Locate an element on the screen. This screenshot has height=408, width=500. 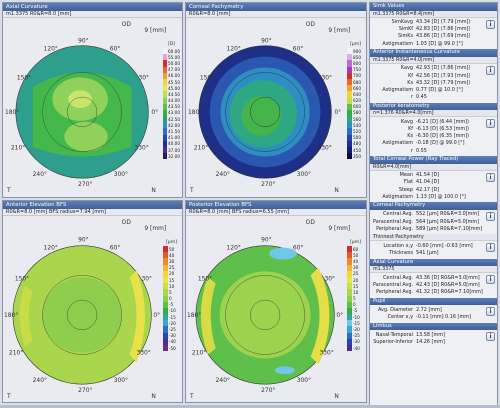
index-row: Astigmatism 1.03 [D] @ 99.0 [°] is located at coordinates (427, 43).